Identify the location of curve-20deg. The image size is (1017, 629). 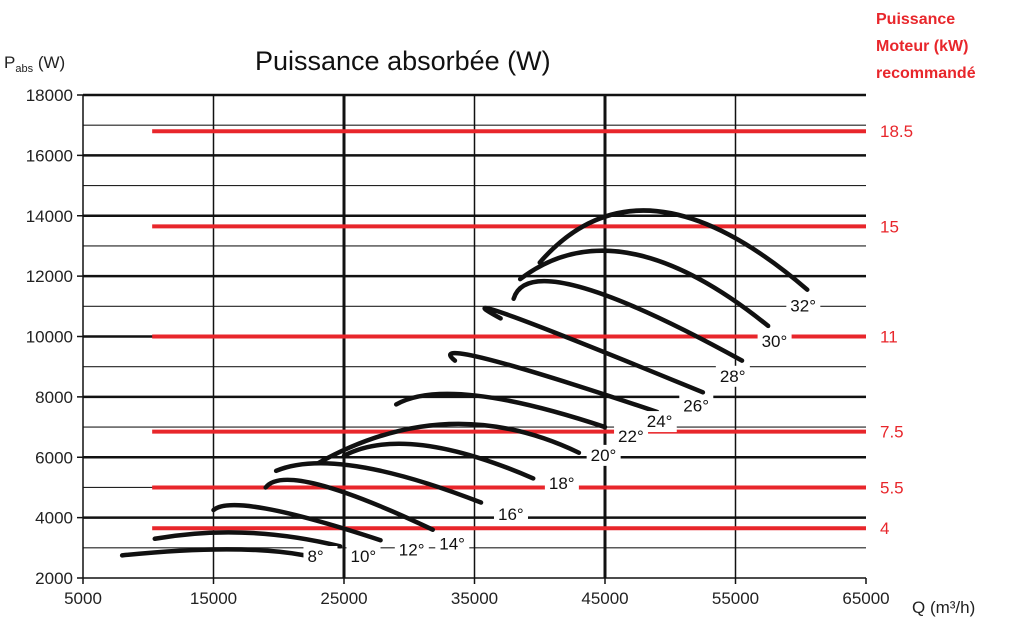
(448, 443).